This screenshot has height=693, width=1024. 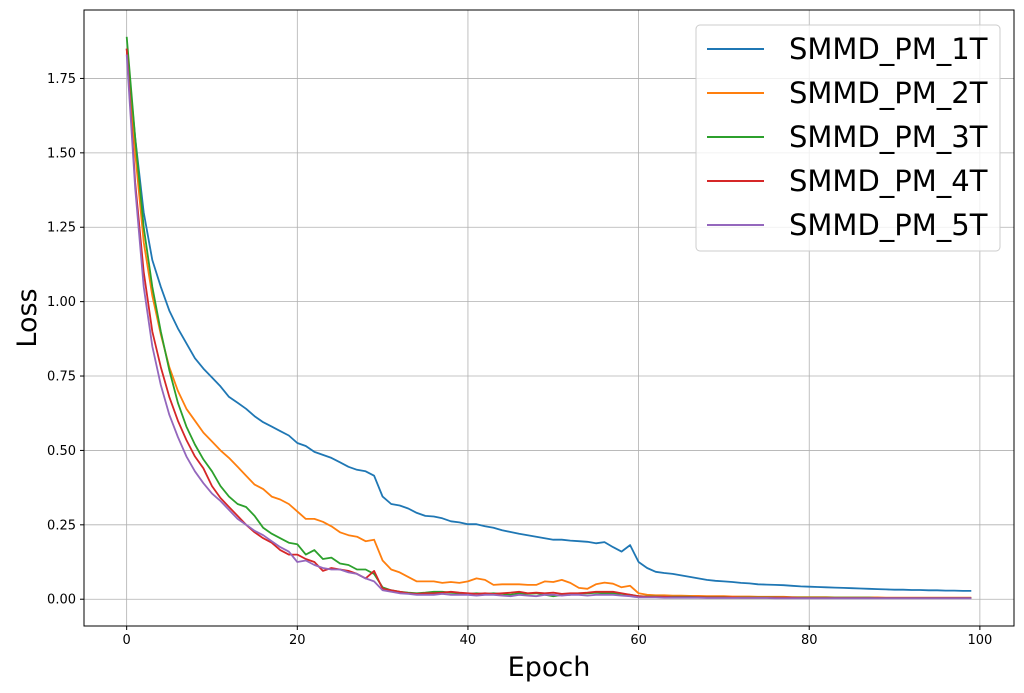 I want to click on x-axis-ticks: 0 20 40 60 80 100, so click(x=557, y=637).